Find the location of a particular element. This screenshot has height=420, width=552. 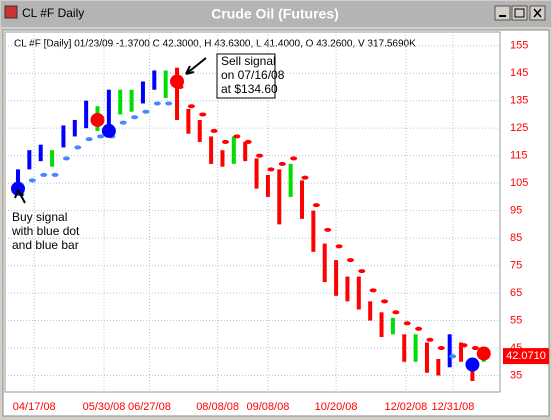

y-tick-label: 55 is located at coordinates (516, 320).